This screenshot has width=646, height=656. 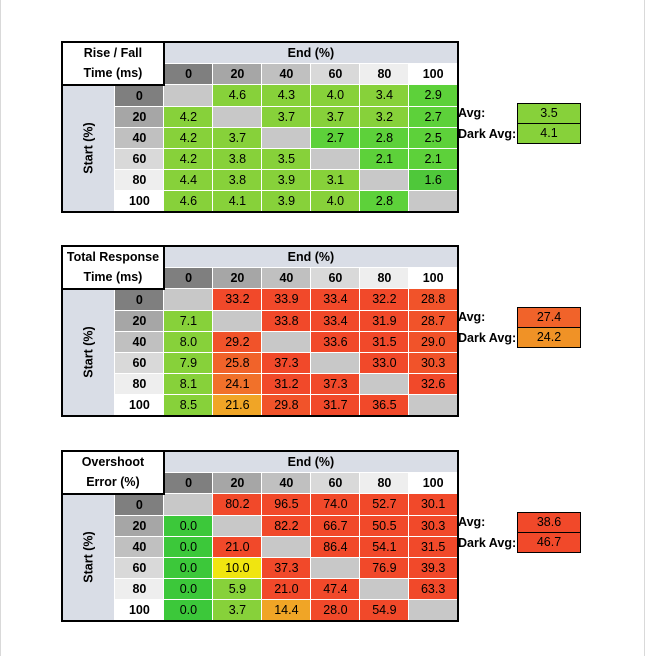 What do you see at coordinates (188, 405) in the screenshot?
I see `heatmap-cell: 8.5` at bounding box center [188, 405].